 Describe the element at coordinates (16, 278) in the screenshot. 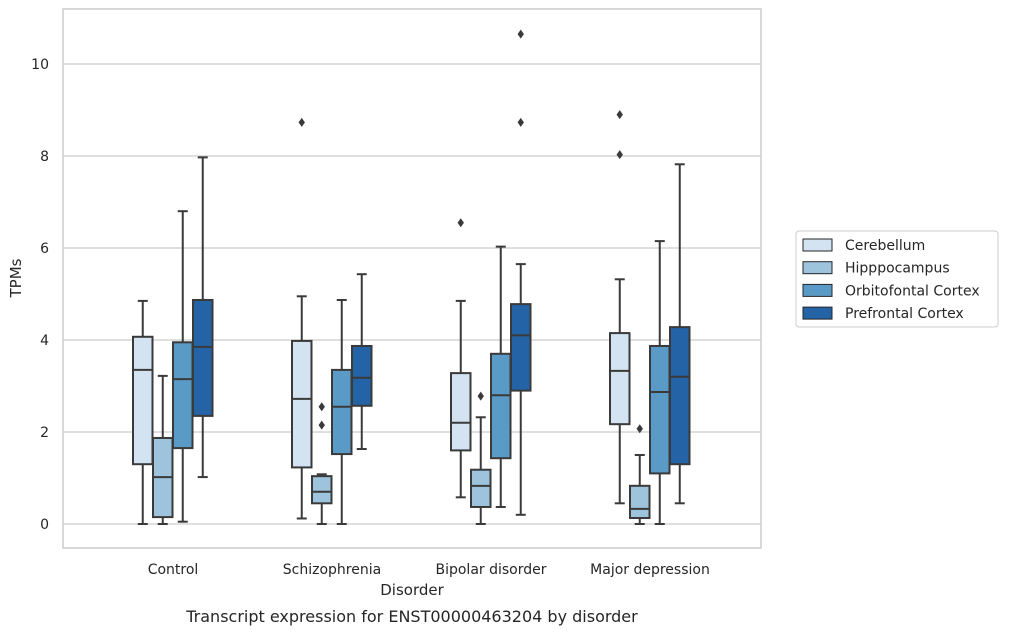

I see `y-axis-title: TPMs` at that location.